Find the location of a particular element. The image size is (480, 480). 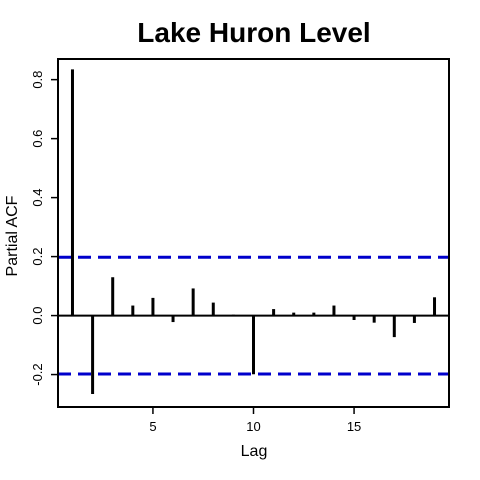

x-axis-label: Lag is located at coordinates (254, 451).